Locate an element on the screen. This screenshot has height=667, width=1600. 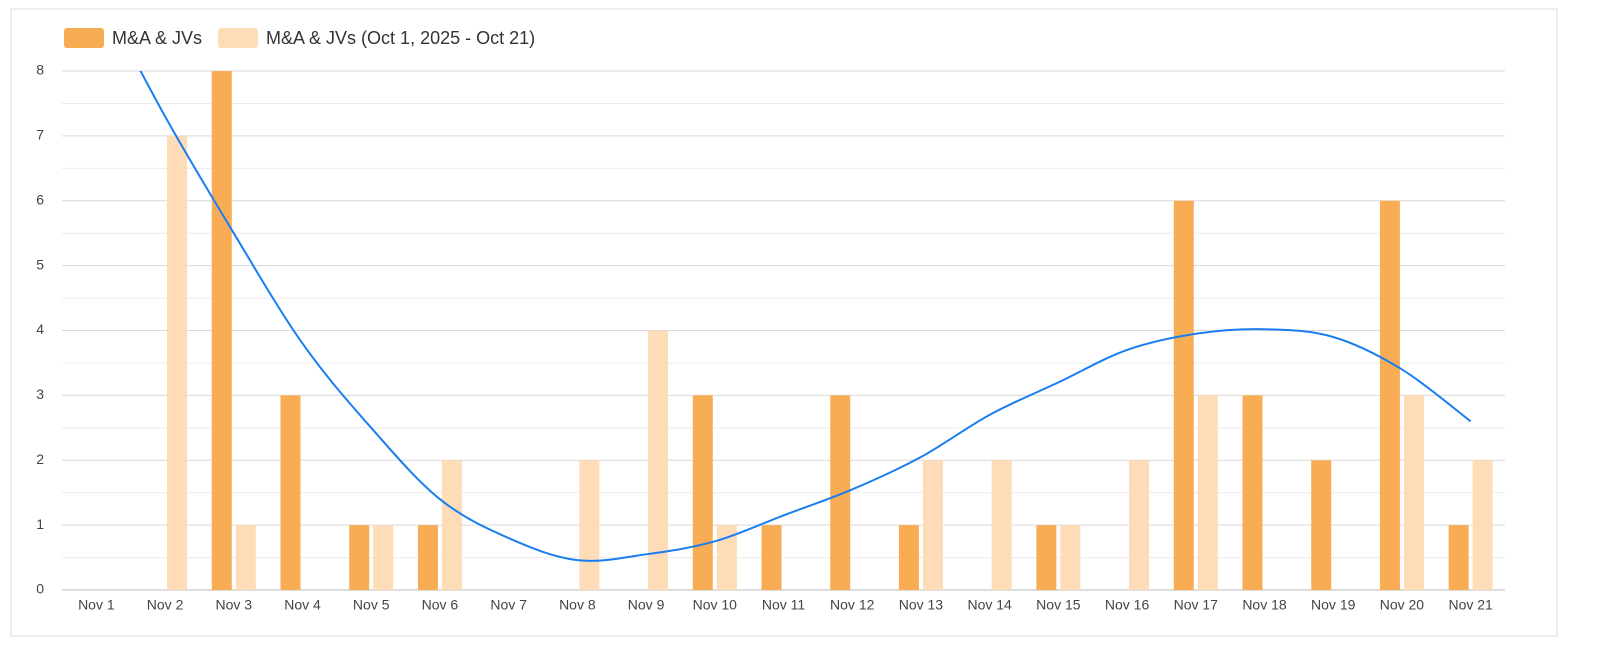
x-tick-label: Nov 4 is located at coordinates (302, 605).